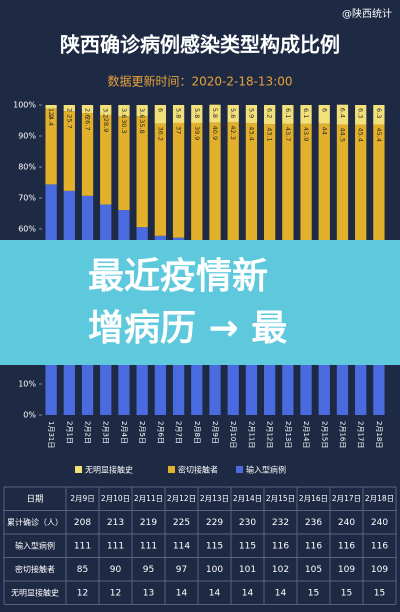 This screenshot has width=400, height=612. I want to click on banner-text: 最近疫情新, so click(178, 276).